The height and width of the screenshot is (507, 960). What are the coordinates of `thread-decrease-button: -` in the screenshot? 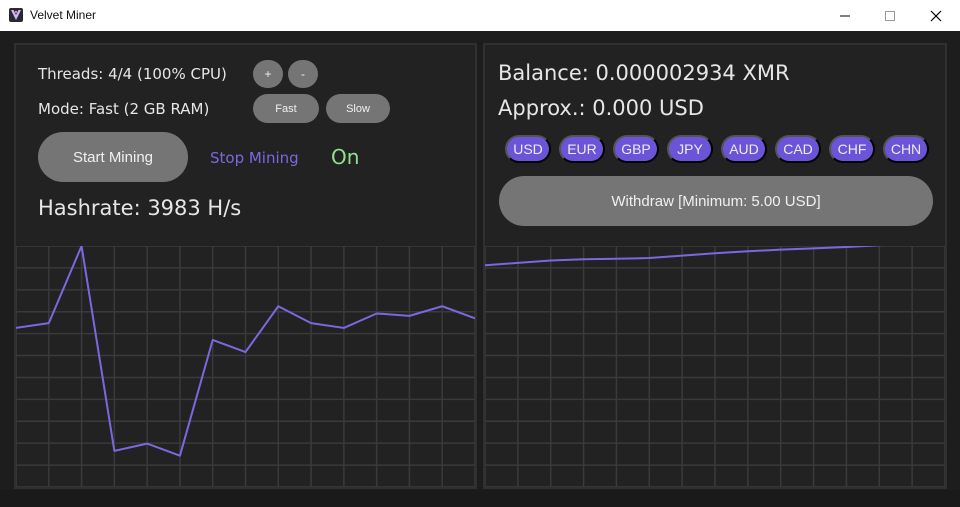 It's located at (303, 74).